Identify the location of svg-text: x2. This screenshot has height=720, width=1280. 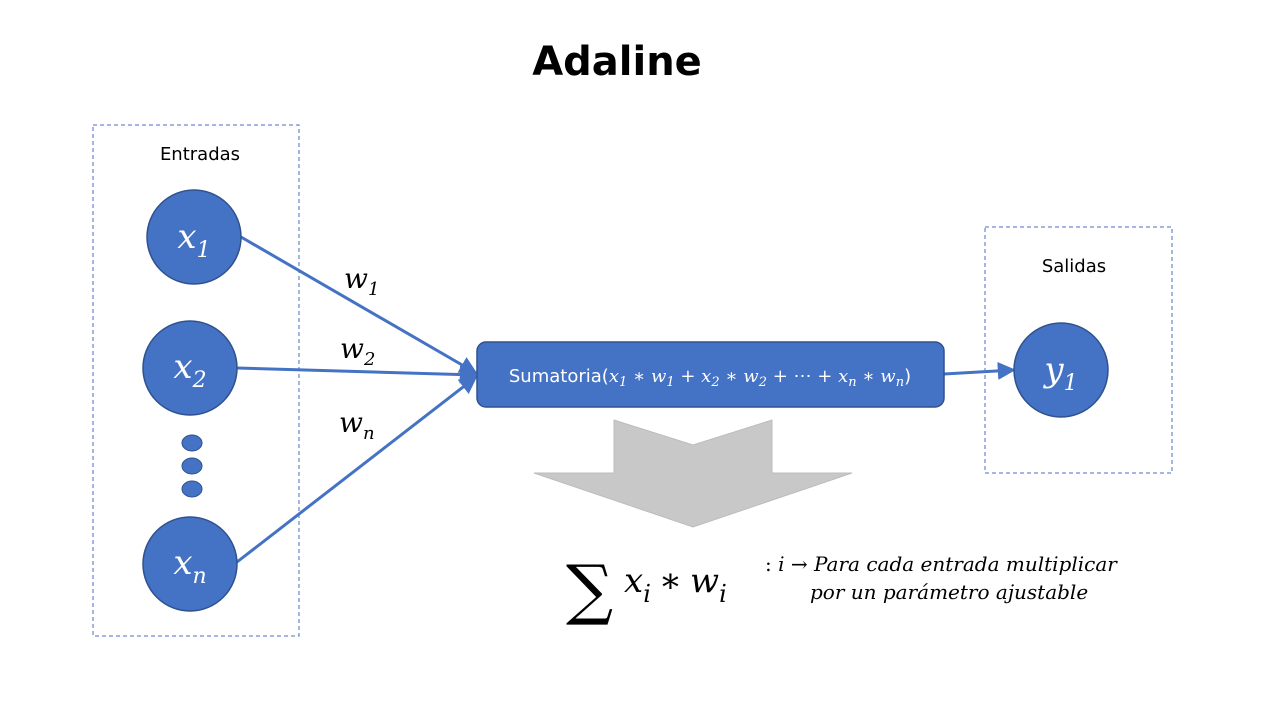
(189, 370).